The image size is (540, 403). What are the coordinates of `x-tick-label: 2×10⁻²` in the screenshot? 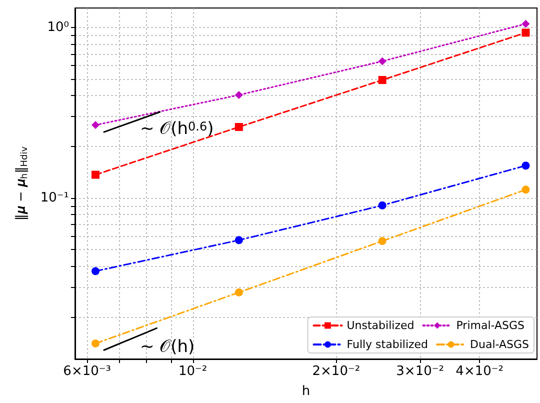 It's located at (336, 371).